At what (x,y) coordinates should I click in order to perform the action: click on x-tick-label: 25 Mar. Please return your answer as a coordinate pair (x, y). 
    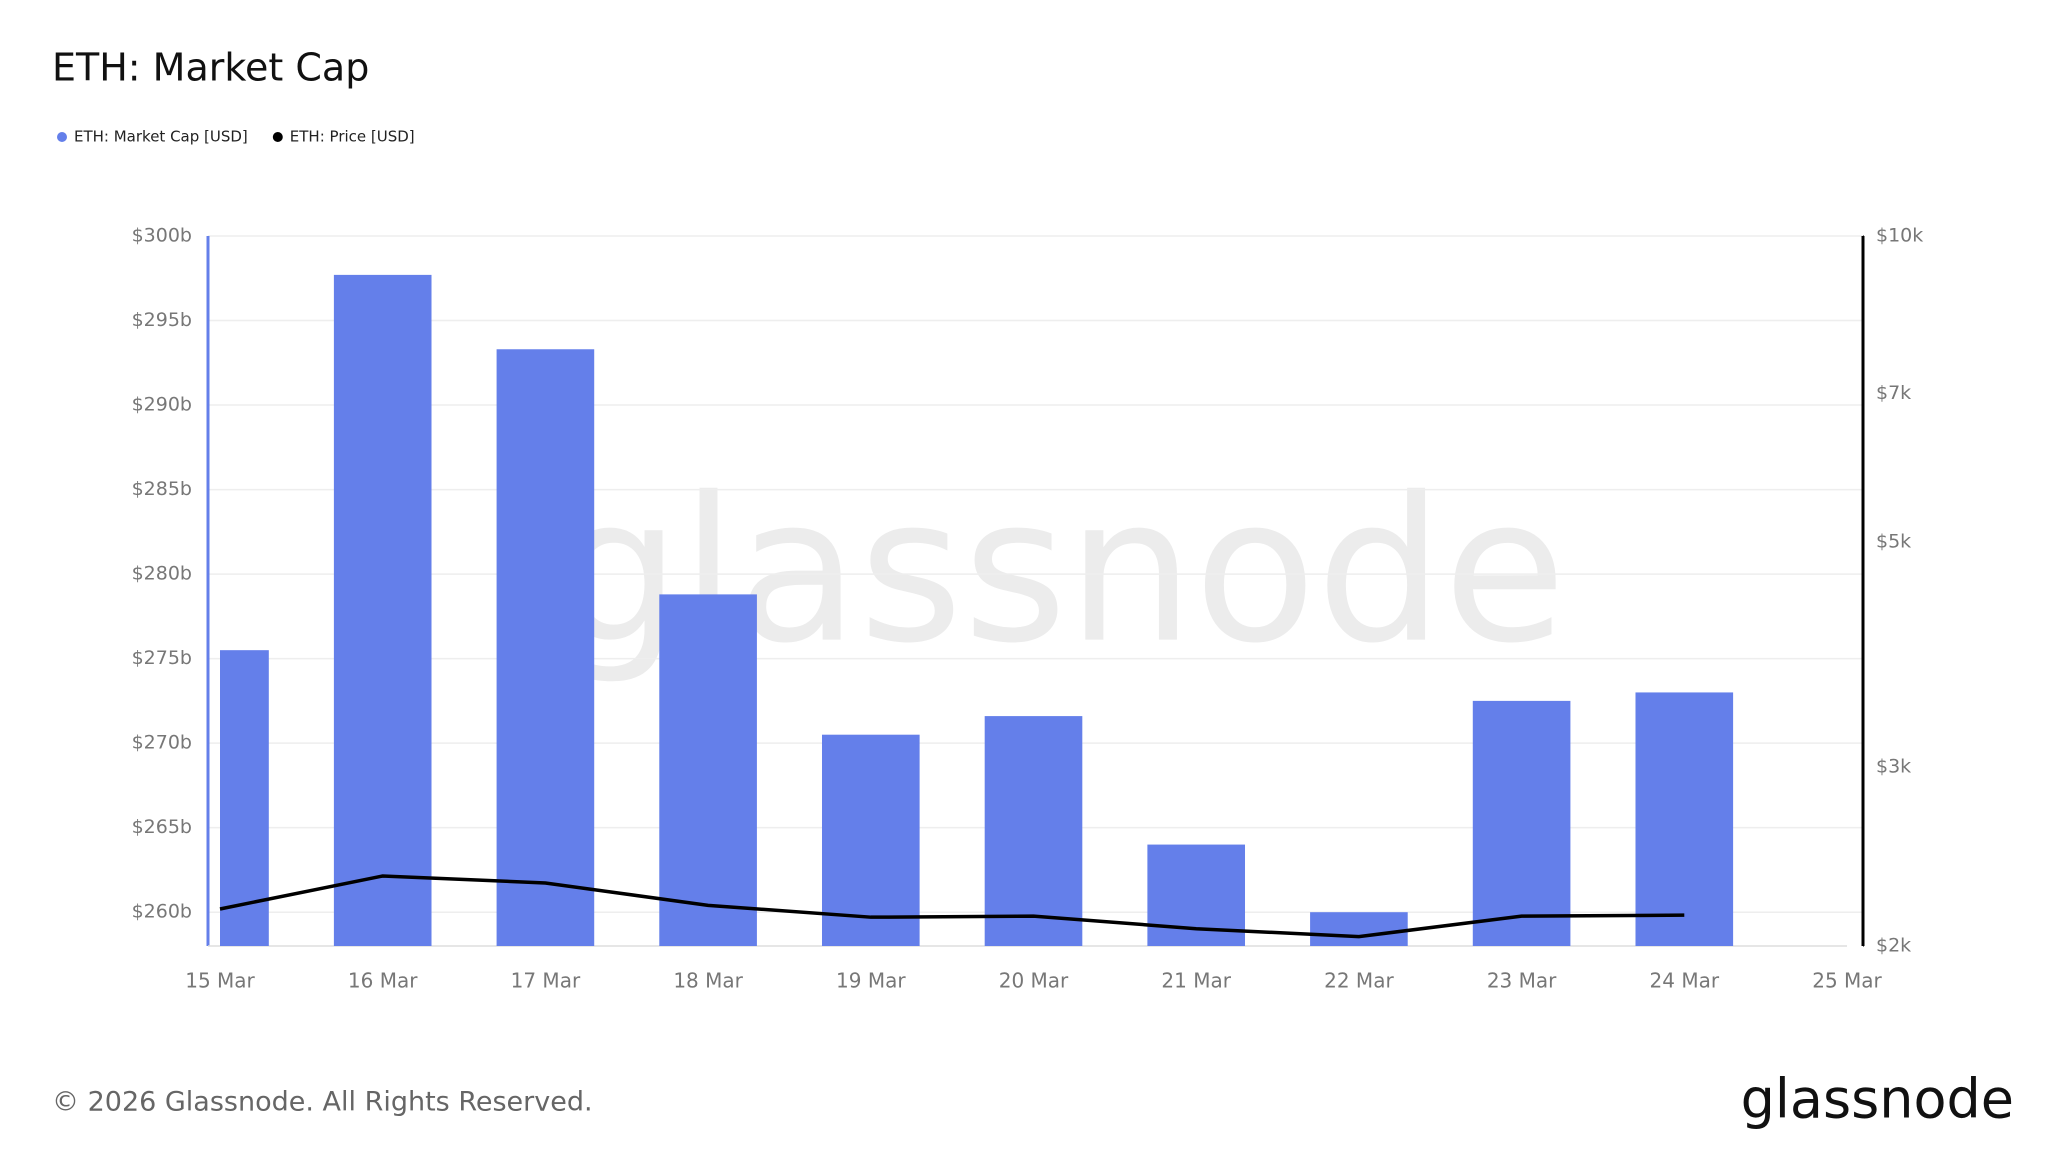
    Looking at the image, I should click on (1847, 981).